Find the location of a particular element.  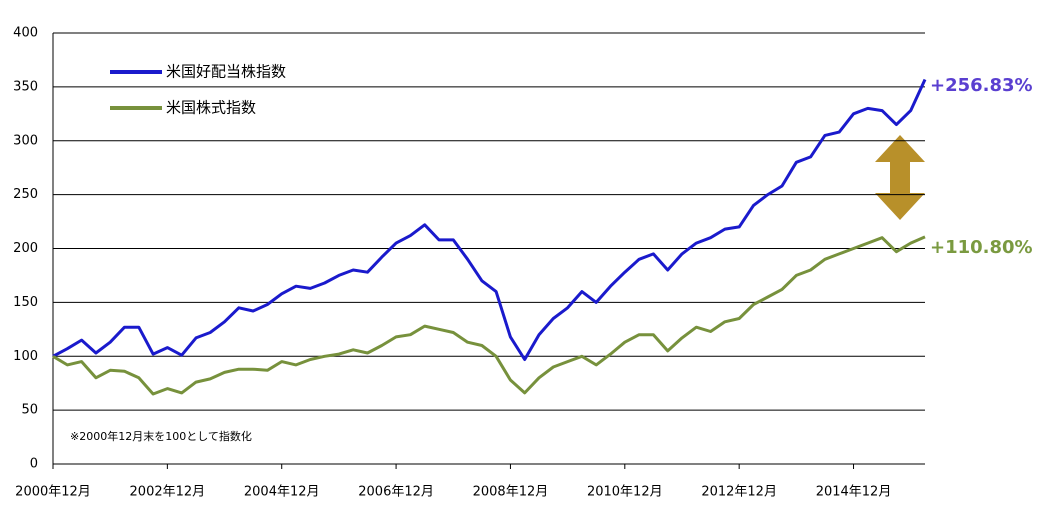

y-tick-label: 400 is located at coordinates (25, 33).